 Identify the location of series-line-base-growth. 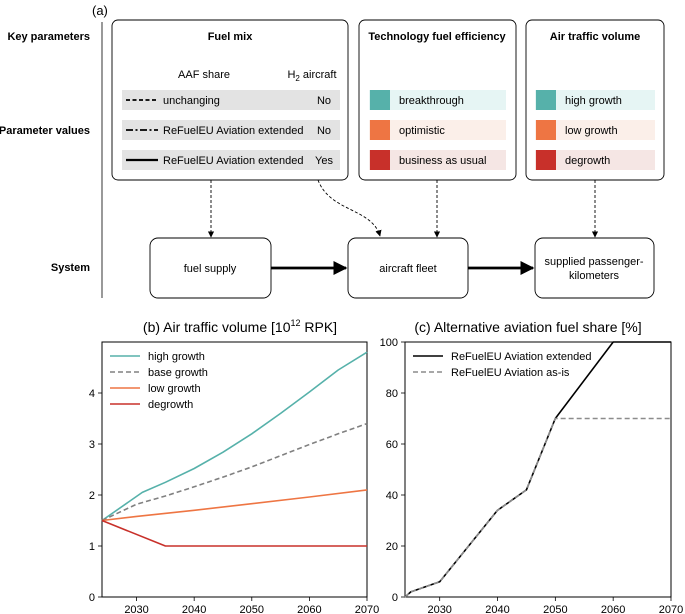
(234, 472).